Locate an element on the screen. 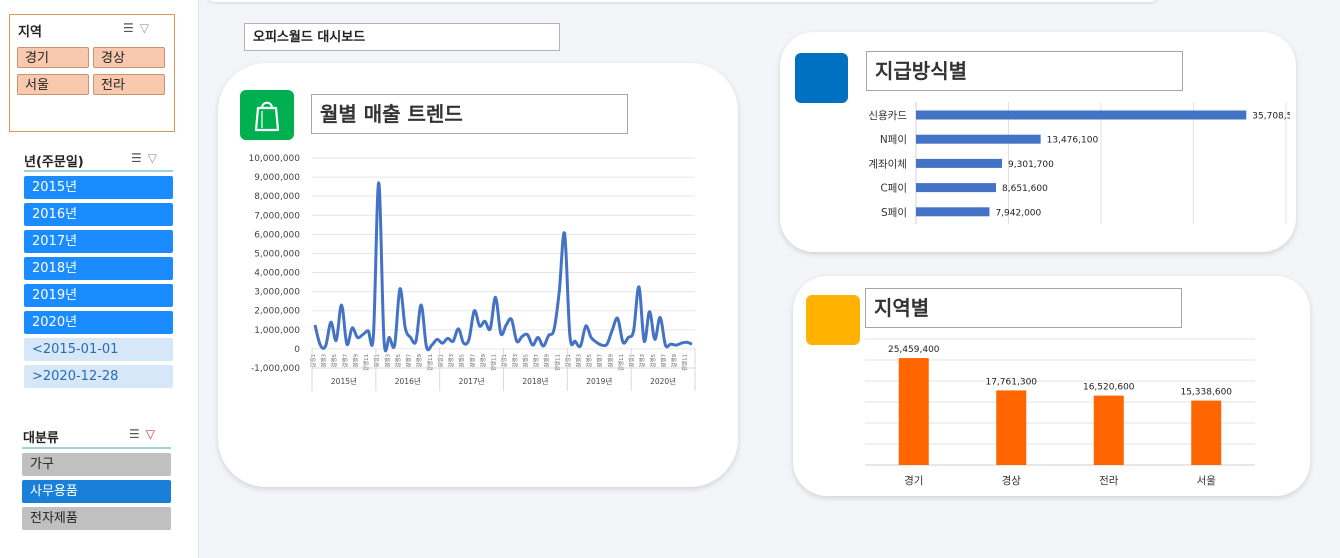 Image resolution: width=1340 pixels, height=558 pixels. value-label: 17,761,300 is located at coordinates (1011, 382).